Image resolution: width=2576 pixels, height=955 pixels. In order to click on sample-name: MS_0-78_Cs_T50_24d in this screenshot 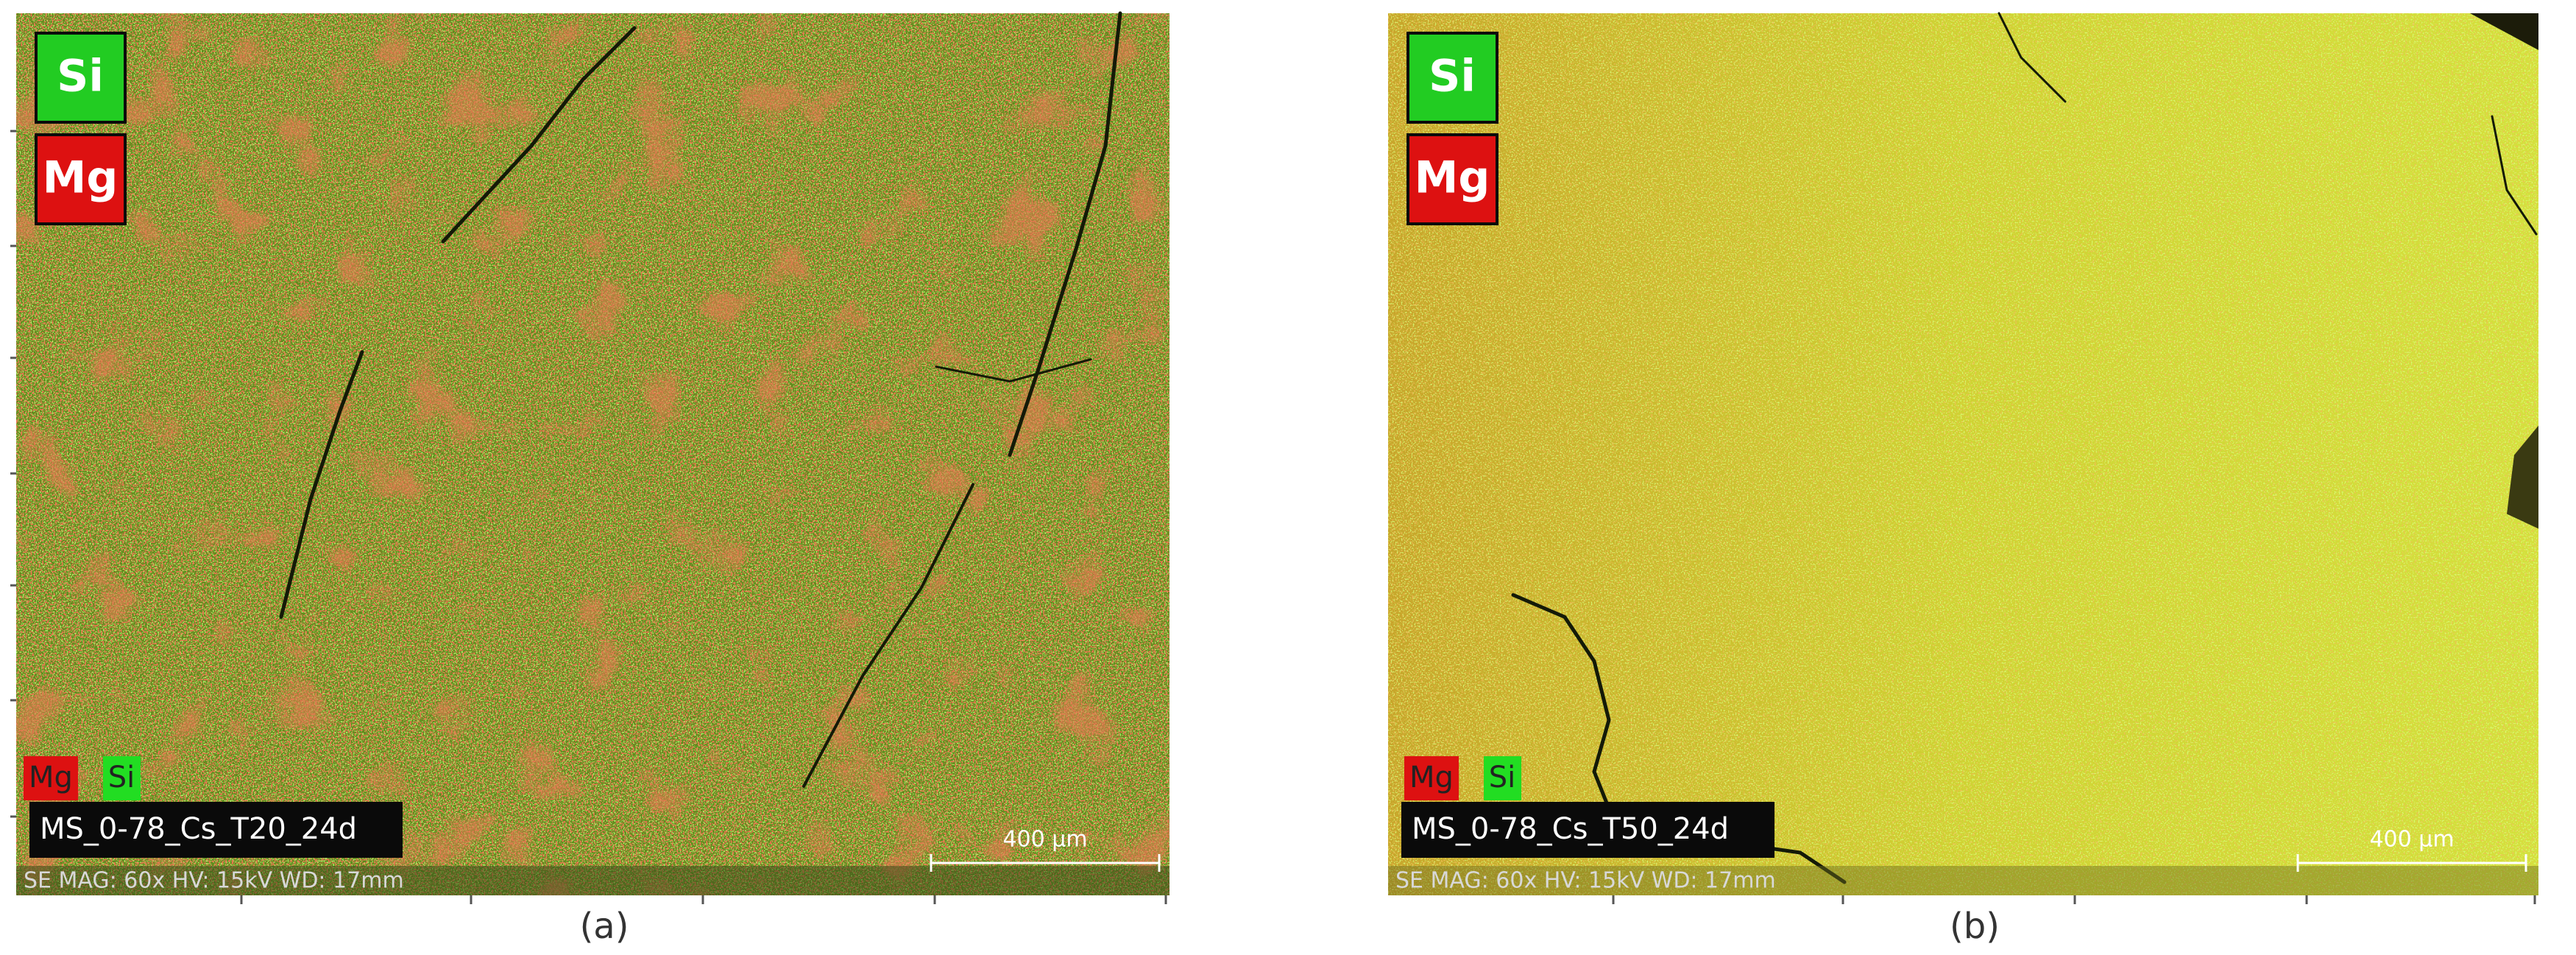, I will do `click(1570, 829)`.